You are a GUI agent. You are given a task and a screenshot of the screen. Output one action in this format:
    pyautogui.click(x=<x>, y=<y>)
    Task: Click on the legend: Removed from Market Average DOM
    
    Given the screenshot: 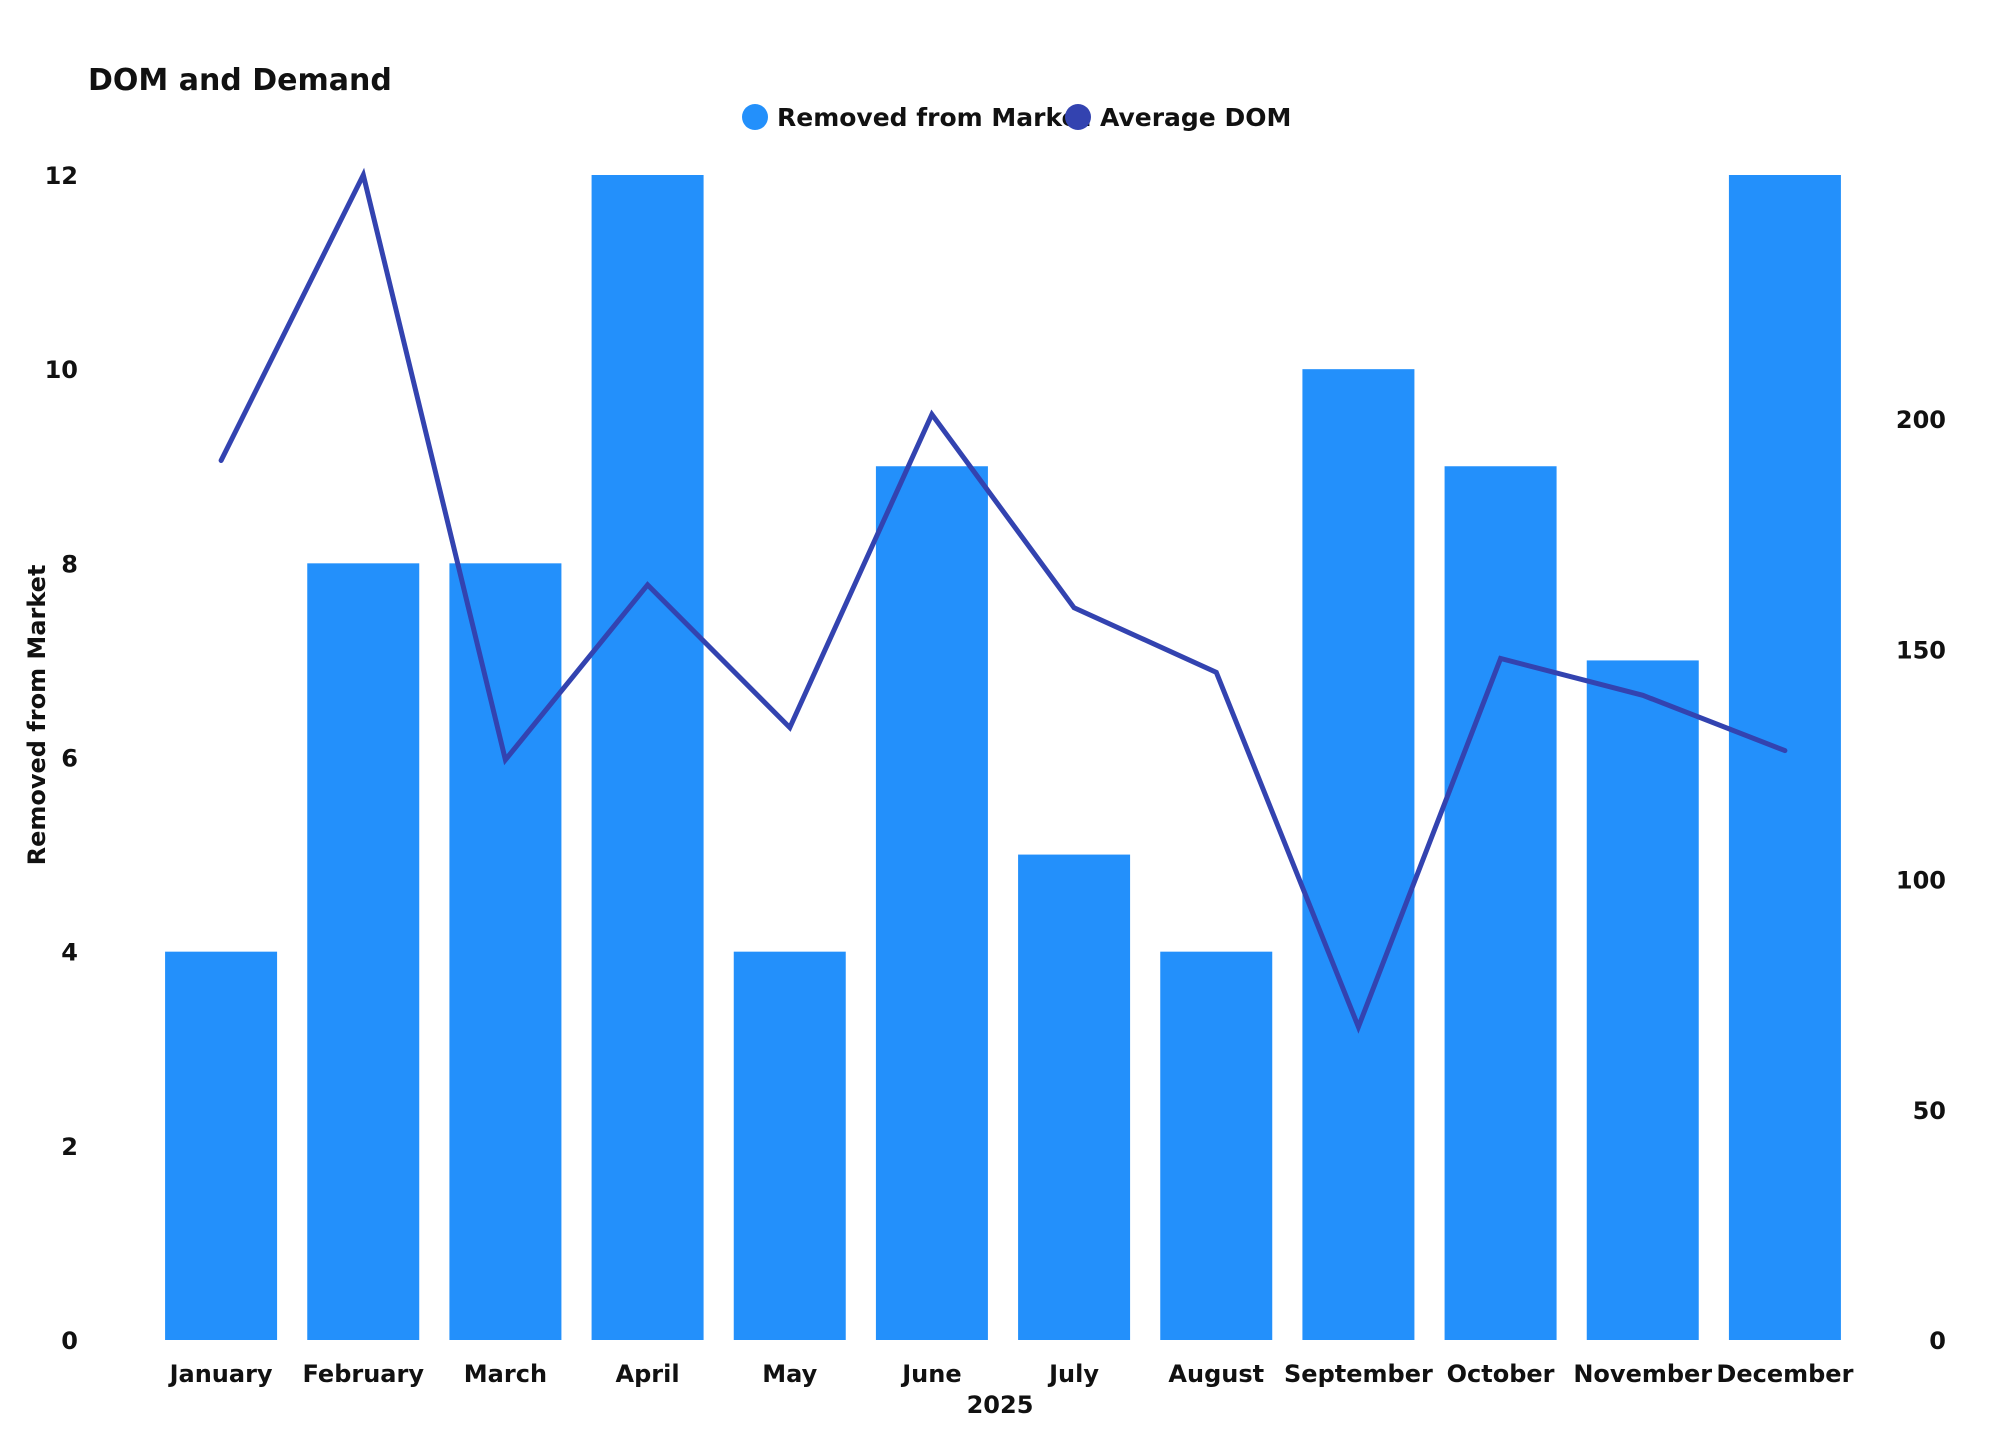 What is the action you would take?
    pyautogui.click(x=1016, y=117)
    